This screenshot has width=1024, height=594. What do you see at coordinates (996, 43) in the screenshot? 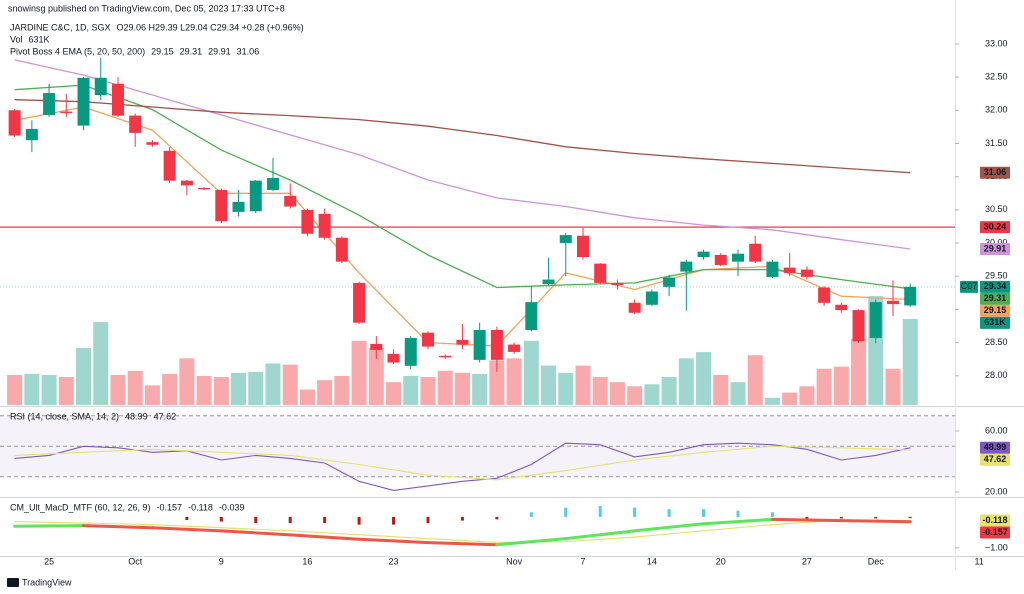
I see `y-tick-label: 33.00` at bounding box center [996, 43].